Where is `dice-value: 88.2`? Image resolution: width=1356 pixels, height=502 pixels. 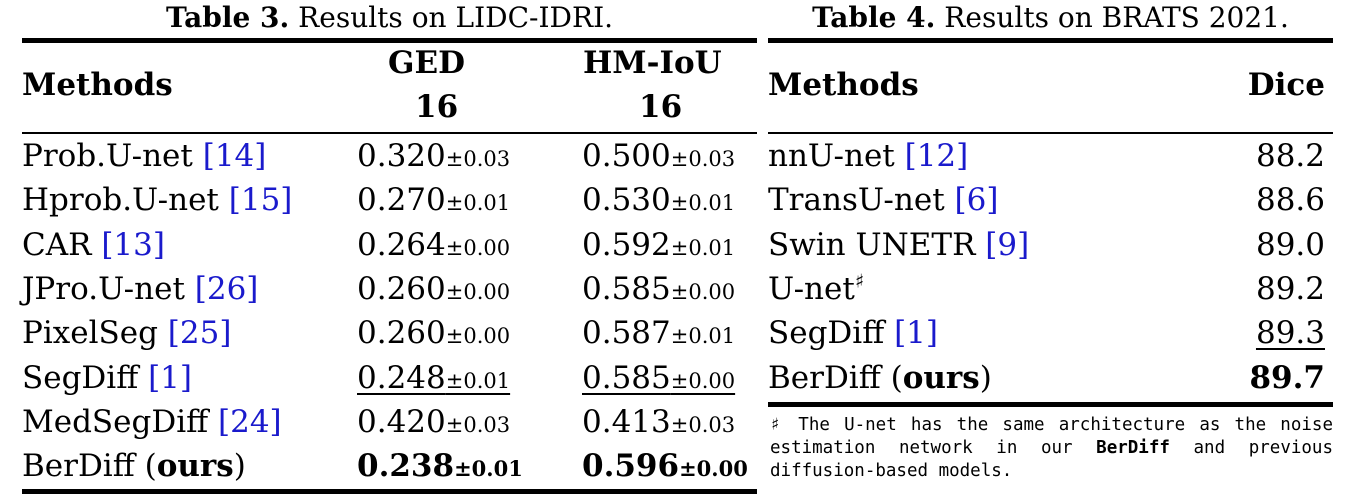
dice-value: 88.2 is located at coordinates (1290, 156).